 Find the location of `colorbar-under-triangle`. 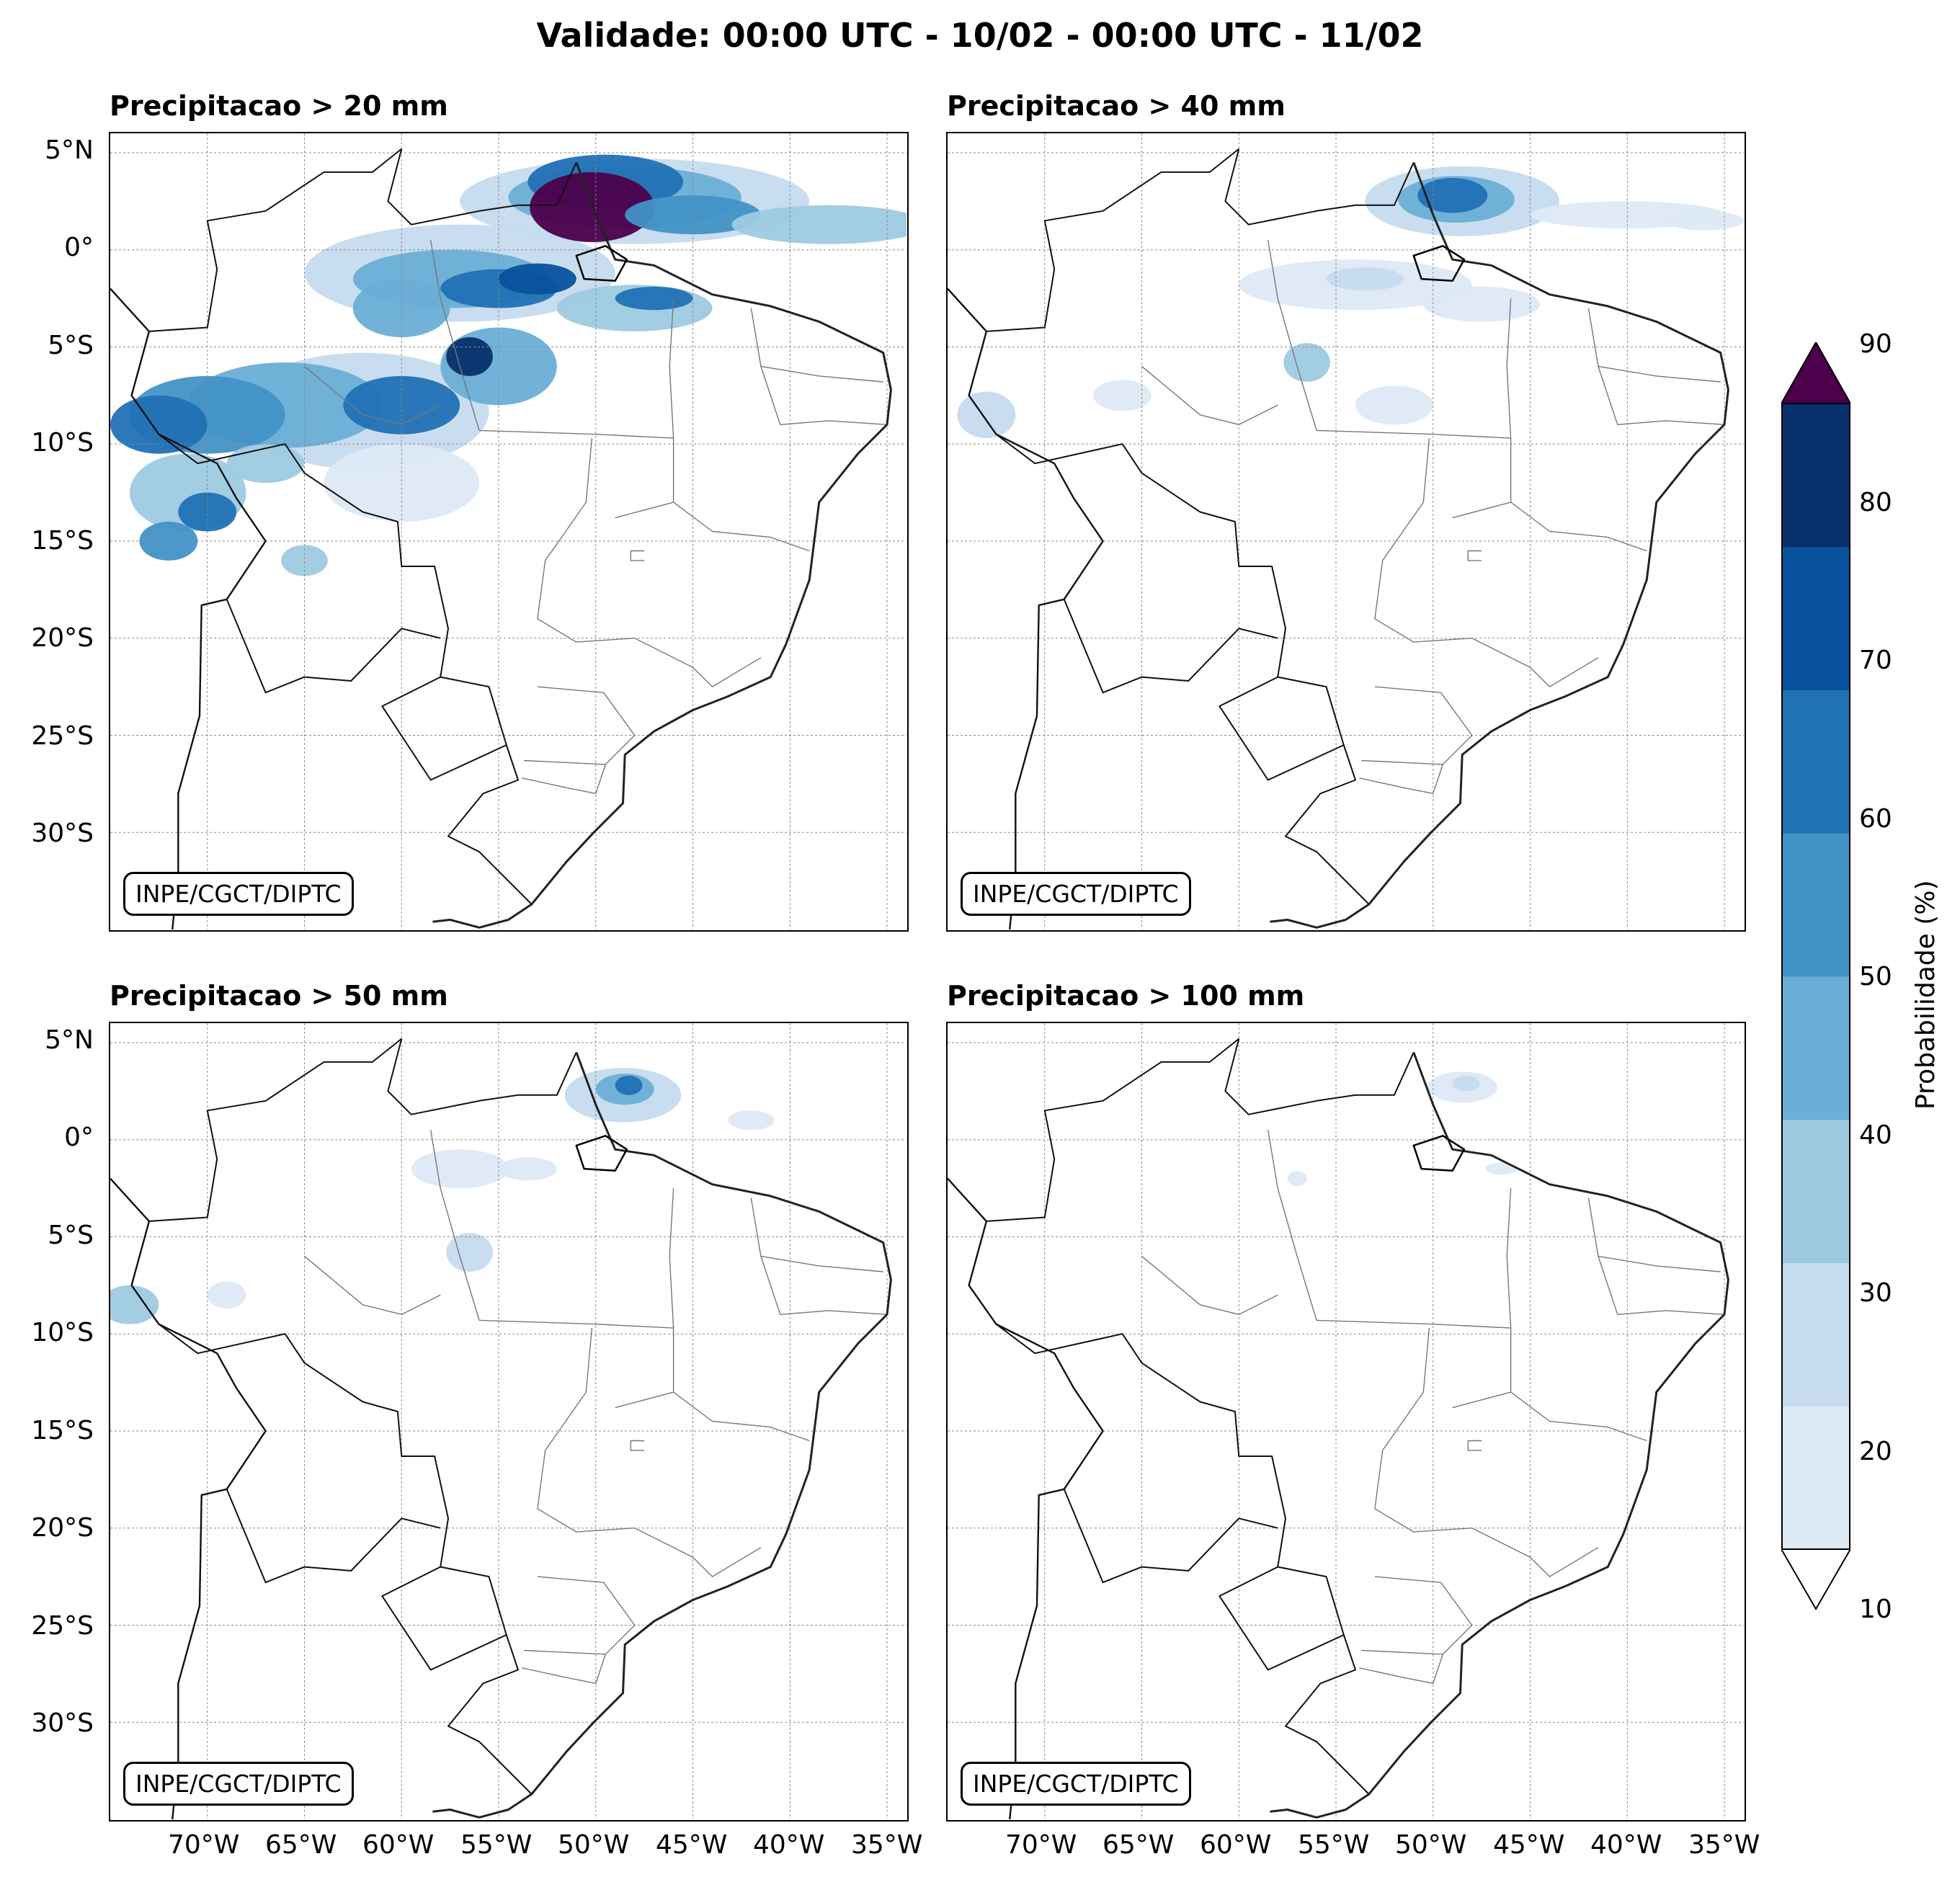

colorbar-under-triangle is located at coordinates (1815, 1579).